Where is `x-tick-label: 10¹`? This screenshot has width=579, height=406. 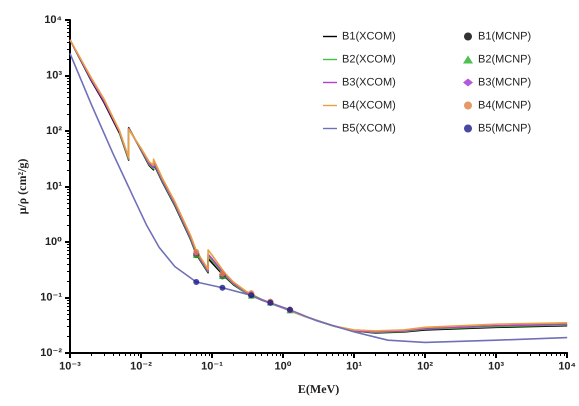
x-tick-label: 10¹ is located at coordinates (354, 366).